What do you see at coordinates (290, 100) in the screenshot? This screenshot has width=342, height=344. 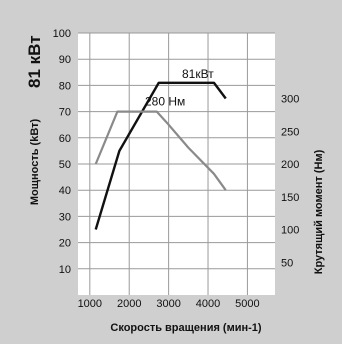 I see `y-tick-label-right: 300` at bounding box center [290, 100].